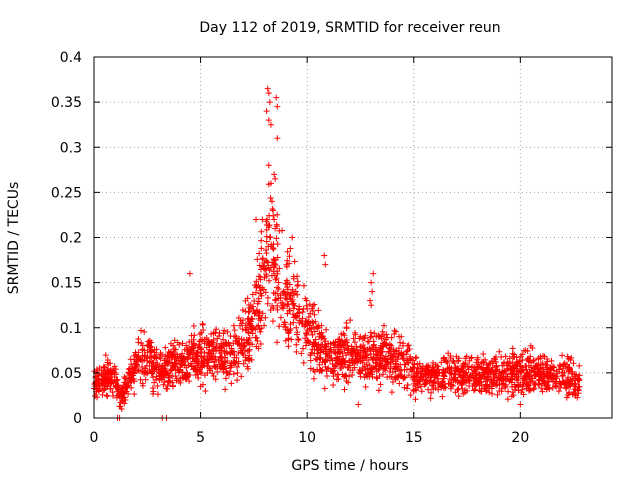 The width and height of the screenshot is (640, 480). I want to click on y-tick-label: 0.05, so click(66, 374).